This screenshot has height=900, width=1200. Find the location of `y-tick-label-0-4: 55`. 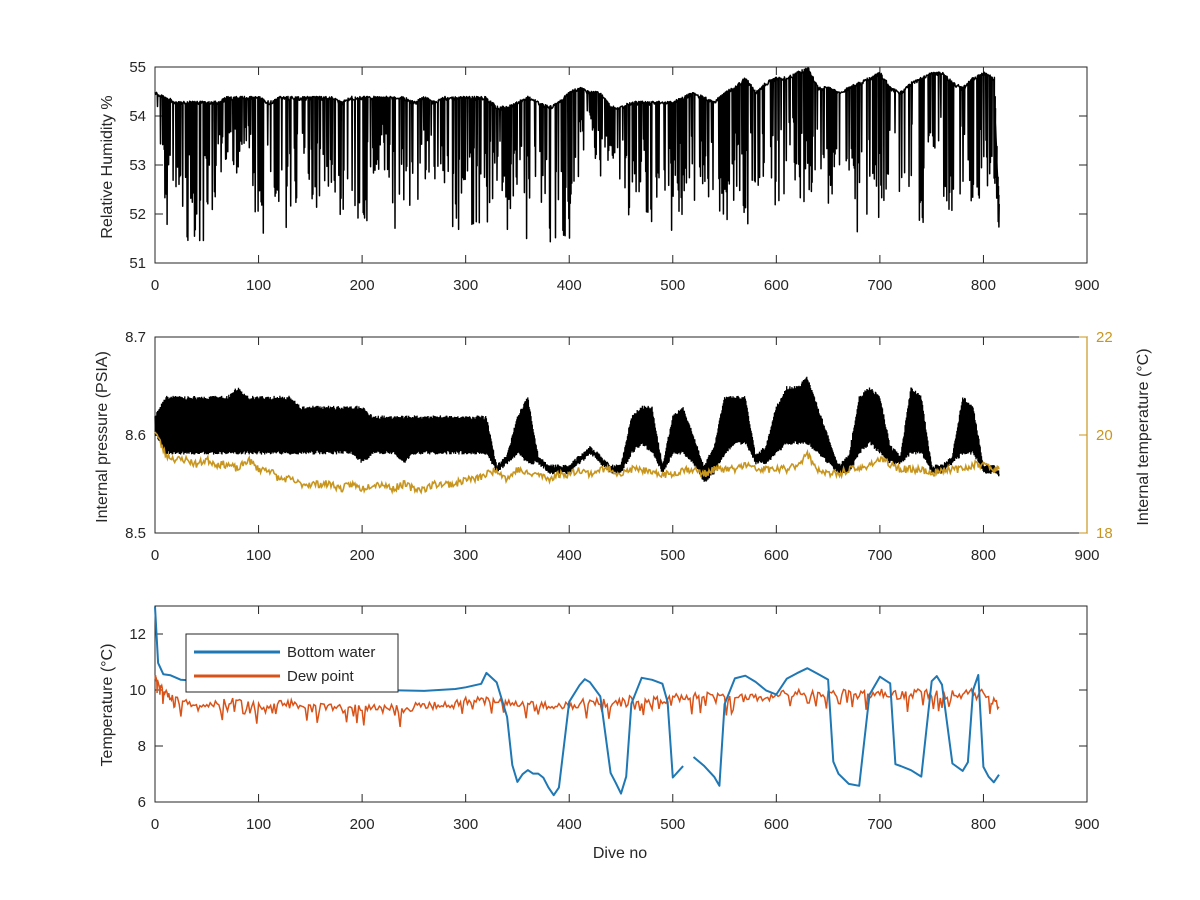

y-tick-label-0-4: 55 is located at coordinates (137, 67).